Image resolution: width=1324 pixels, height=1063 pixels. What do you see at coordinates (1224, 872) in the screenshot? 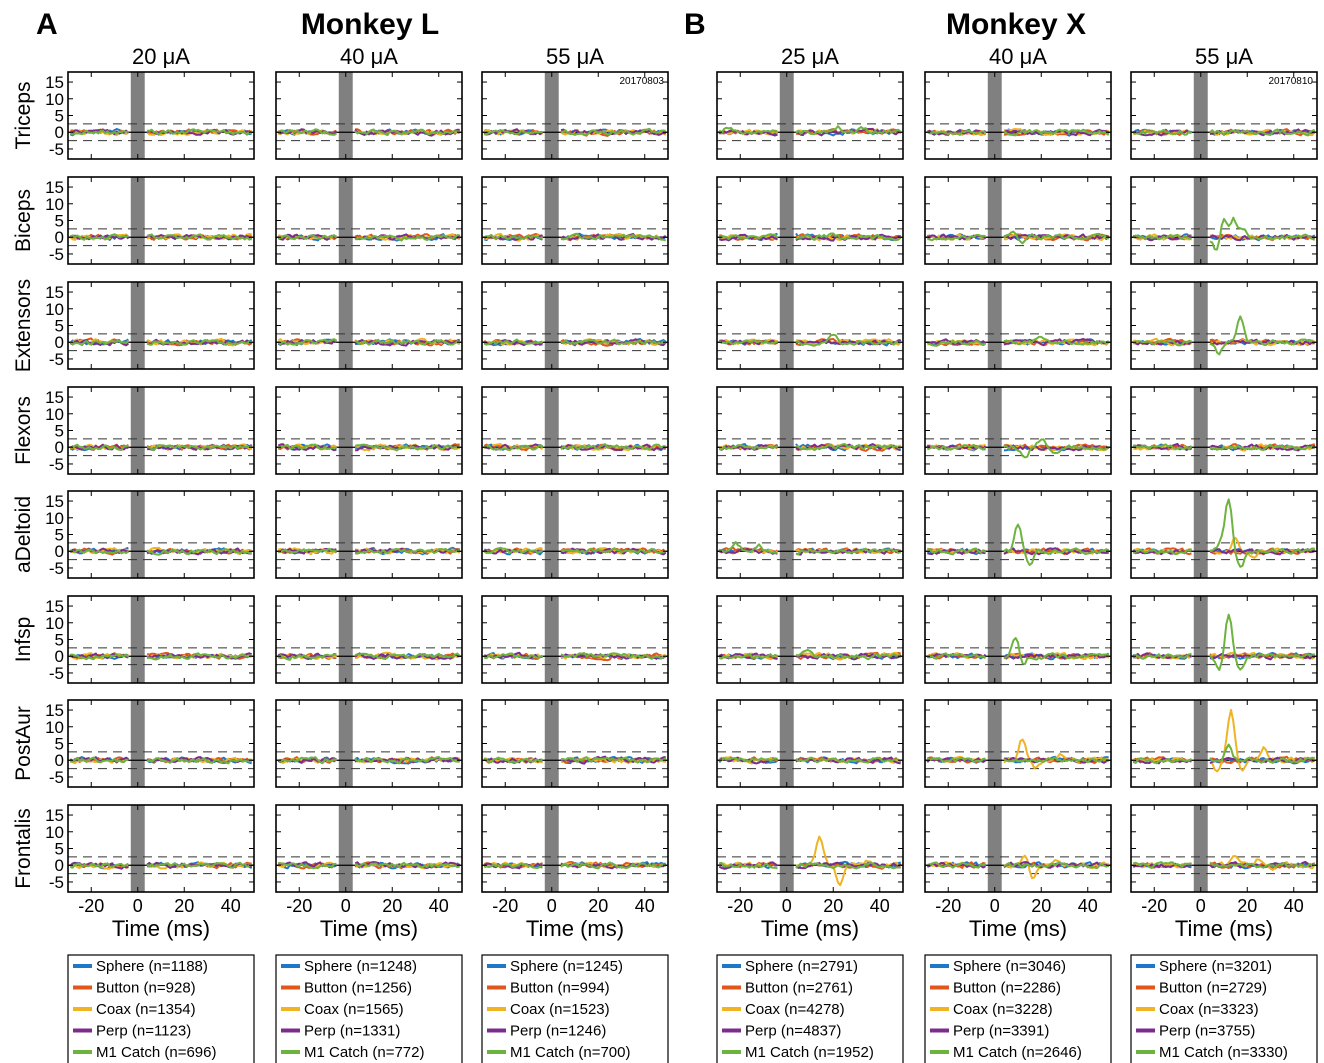
I see `subplot-frontalis: -20 0 20 40 Time (ms)` at bounding box center [1224, 872].